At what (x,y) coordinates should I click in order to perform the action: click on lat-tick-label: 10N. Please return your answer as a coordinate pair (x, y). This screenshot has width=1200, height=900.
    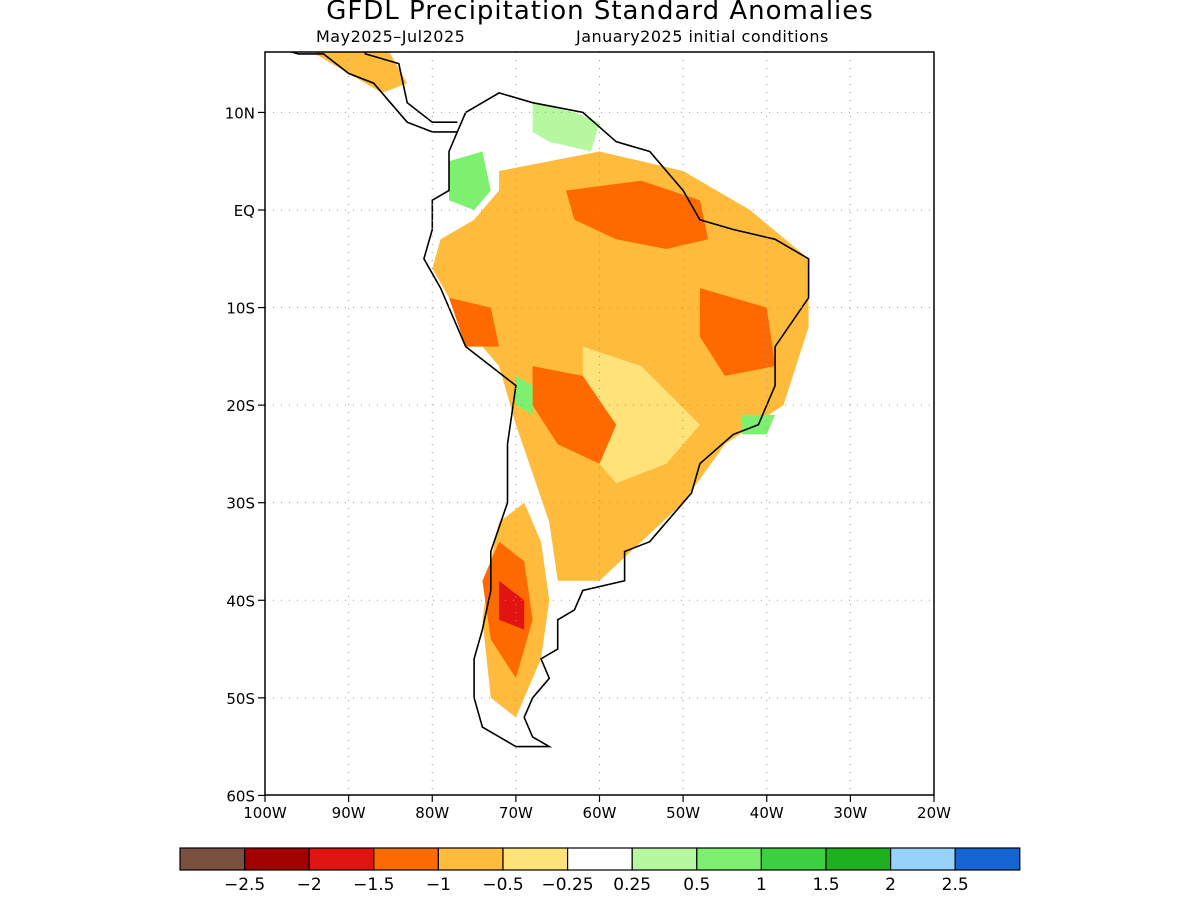
    Looking at the image, I should click on (240, 113).